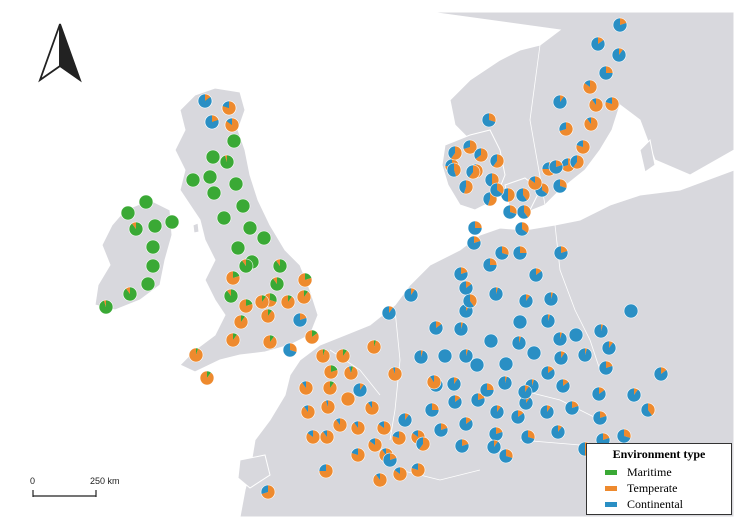 Image resolution: width=754 pixels, height=525 pixels. I want to click on land-gotland, so click(647, 155).